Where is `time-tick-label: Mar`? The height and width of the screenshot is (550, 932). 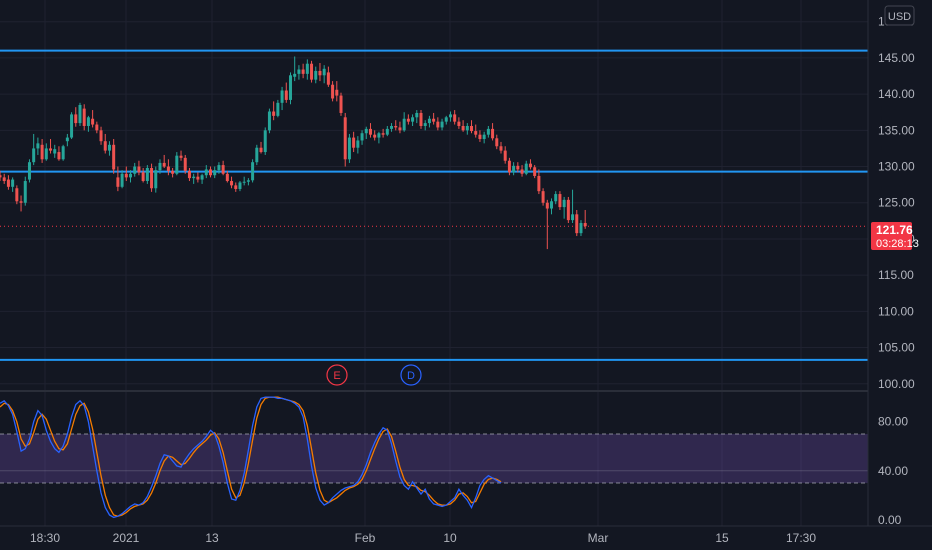 time-tick-label: Mar is located at coordinates (598, 538).